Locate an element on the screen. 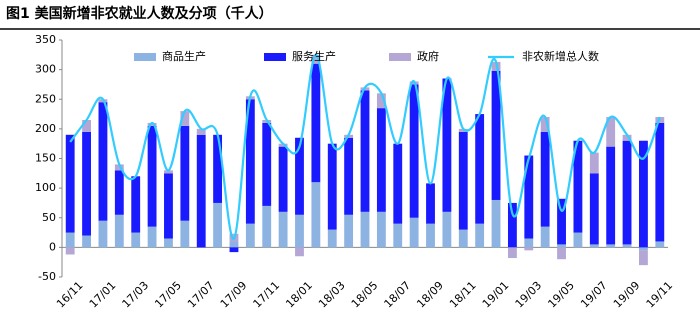 The height and width of the screenshot is (335, 700). x-tick-label: 18/05 is located at coordinates (365, 295).